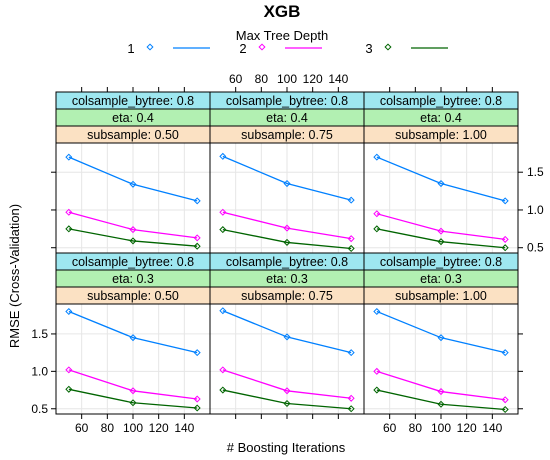 The height and width of the screenshot is (460, 550). I want to click on x-tick-label: 120, so click(313, 79).